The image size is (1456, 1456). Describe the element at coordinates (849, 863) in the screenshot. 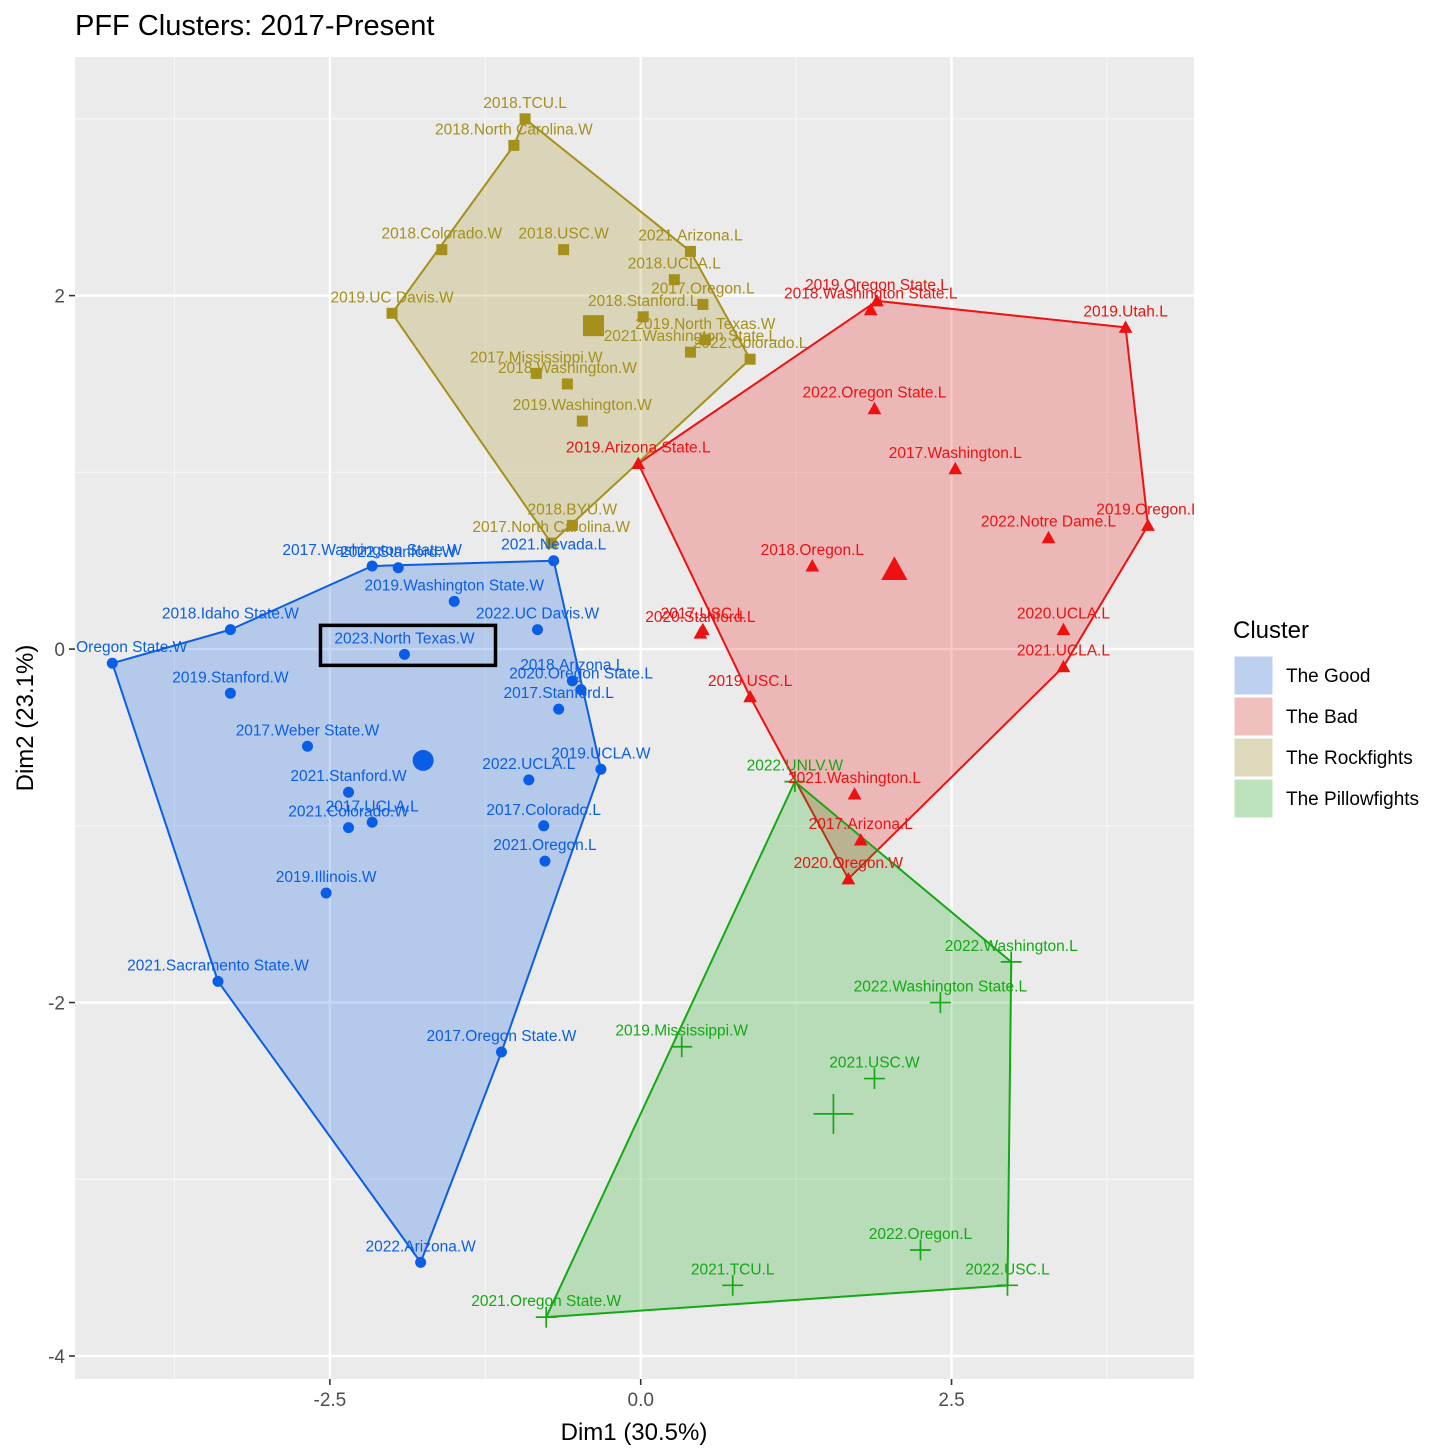

I see `point-label: 2020.Oregon.W` at that location.